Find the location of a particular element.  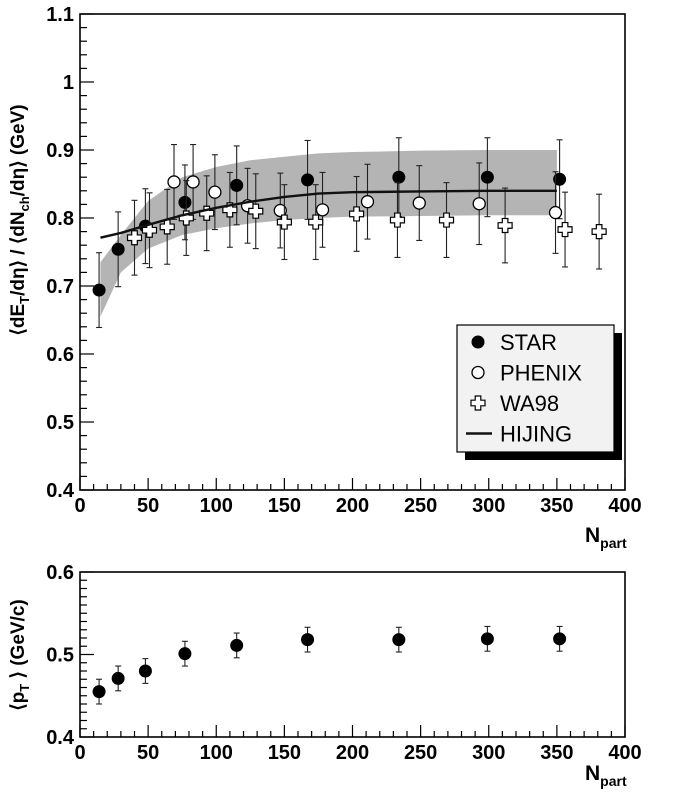

legend-marker-wa98 is located at coordinates (478, 403).